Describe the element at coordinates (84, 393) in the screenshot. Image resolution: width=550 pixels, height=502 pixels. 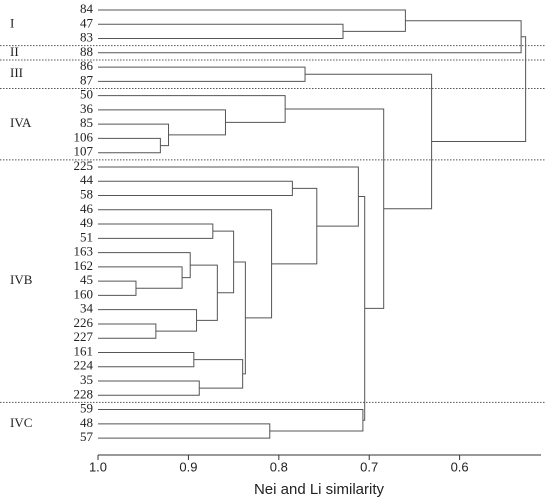
I see `leaf-label: 228` at that location.